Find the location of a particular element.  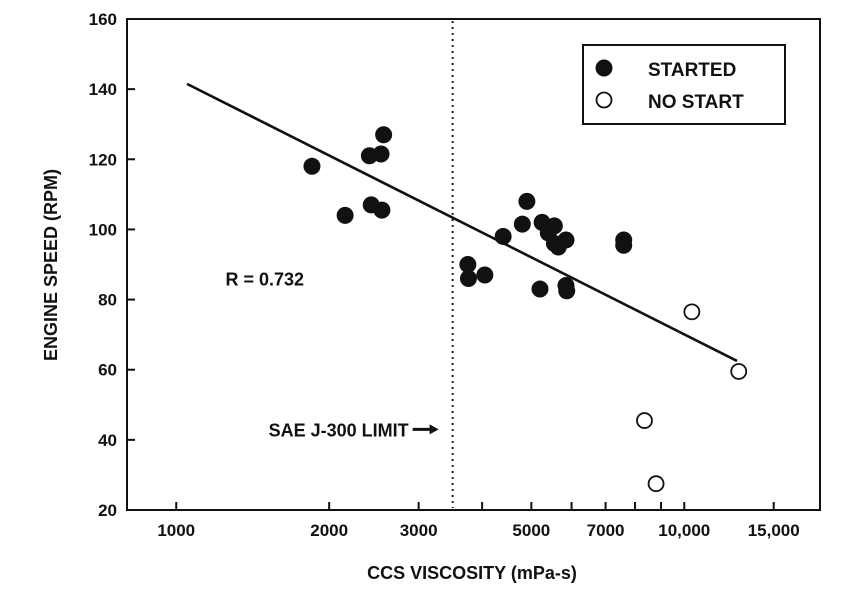

y-tick-label: 100 is located at coordinates (103, 229).